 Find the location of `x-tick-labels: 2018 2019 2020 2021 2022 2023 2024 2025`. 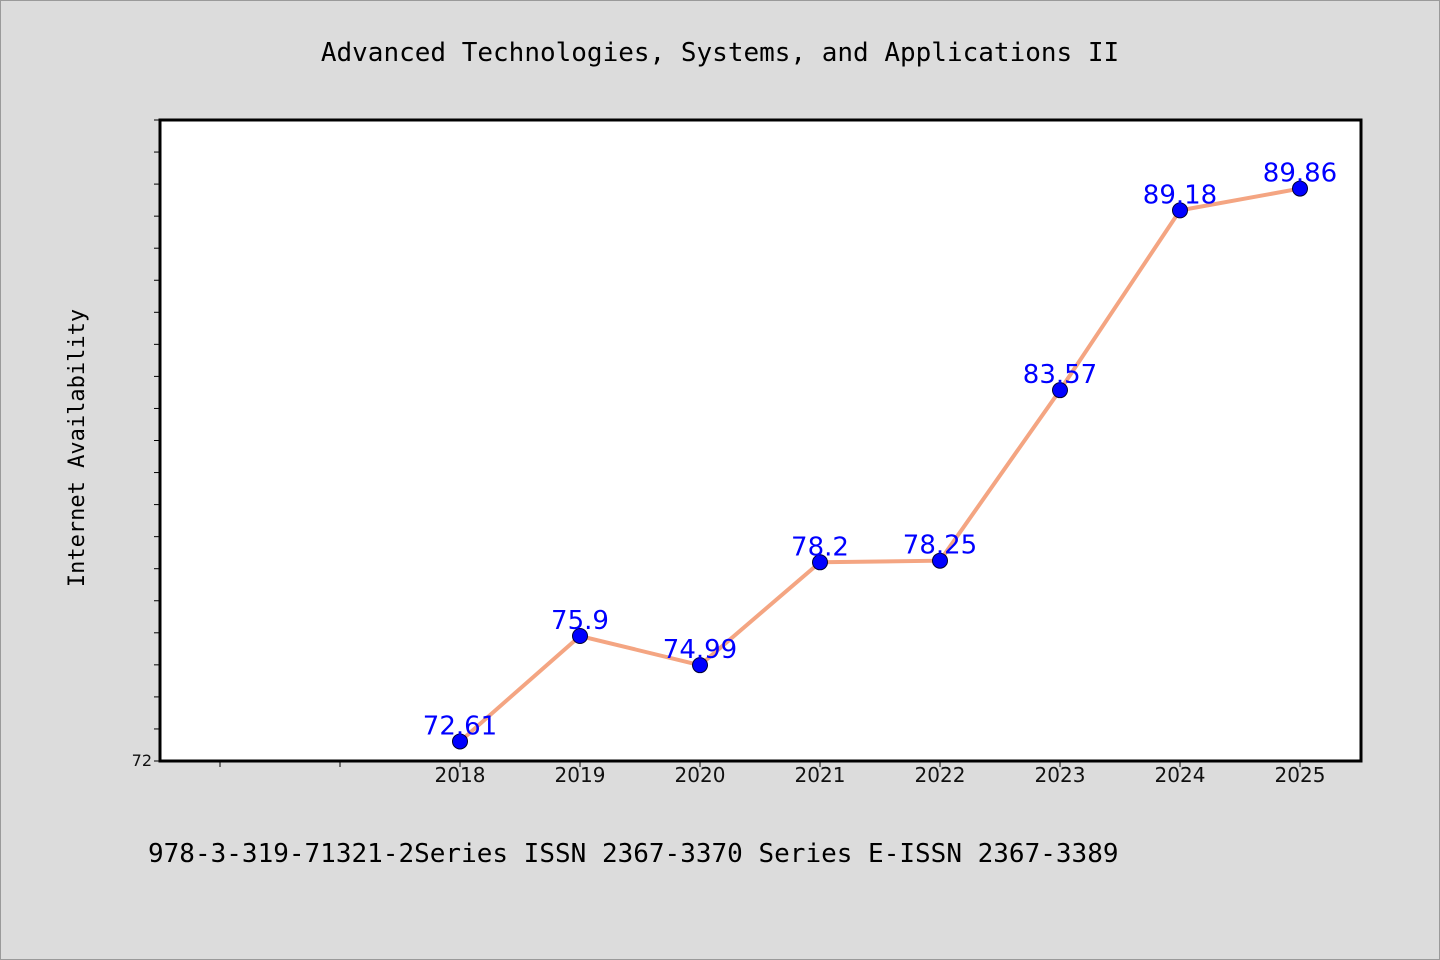

x-tick-labels: 2018 2019 2020 2021 2022 2023 2024 2025 is located at coordinates (880, 775).